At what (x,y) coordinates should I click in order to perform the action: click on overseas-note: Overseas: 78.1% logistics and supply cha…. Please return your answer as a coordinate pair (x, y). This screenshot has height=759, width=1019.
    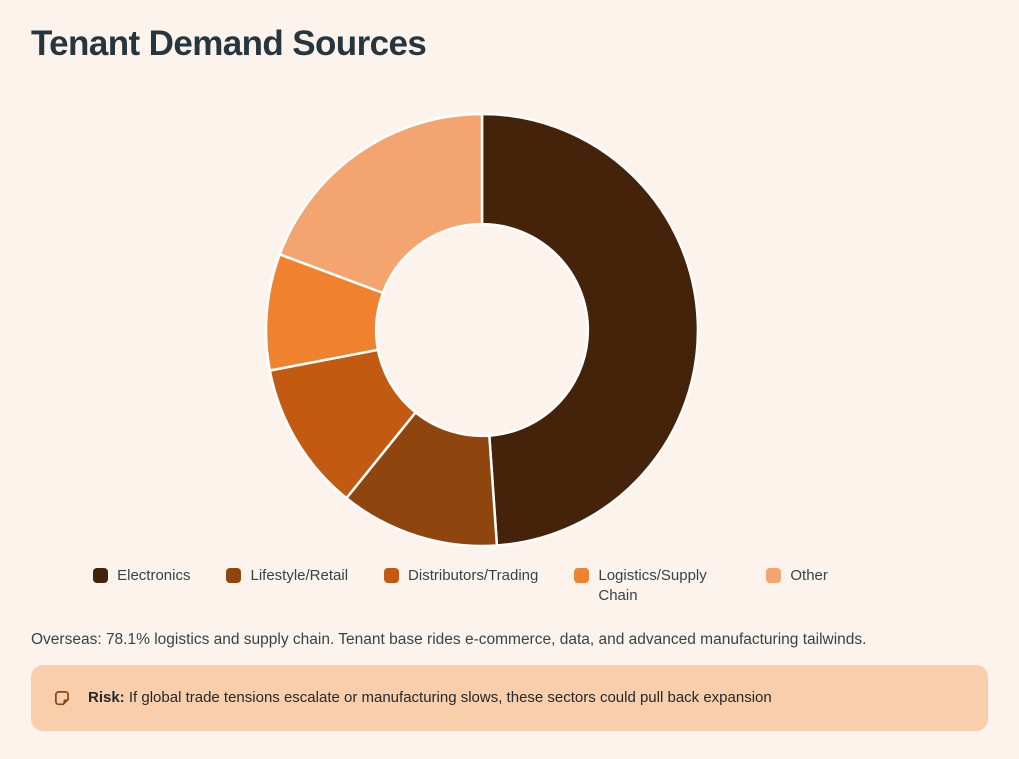
    Looking at the image, I should click on (449, 639).